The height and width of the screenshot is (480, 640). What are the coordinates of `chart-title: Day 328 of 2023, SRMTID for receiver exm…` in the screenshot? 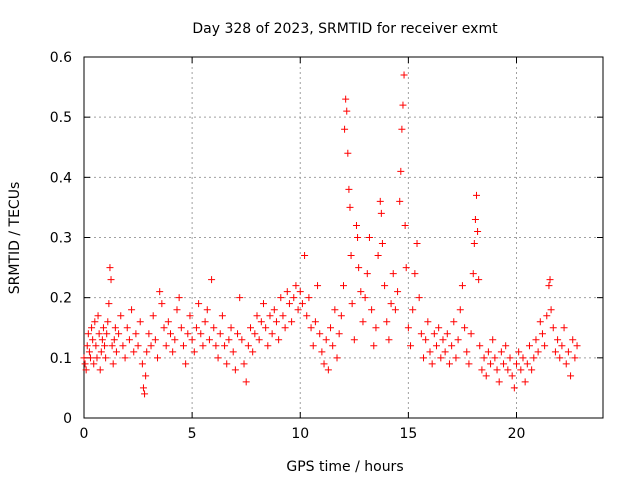 It's located at (345, 29).